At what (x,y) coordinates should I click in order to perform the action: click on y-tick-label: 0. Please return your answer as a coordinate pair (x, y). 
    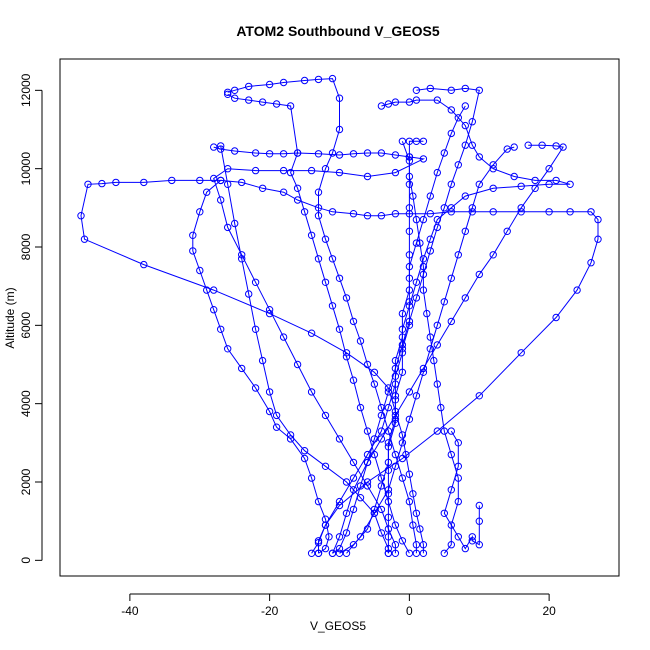
    Looking at the image, I should click on (26, 560).